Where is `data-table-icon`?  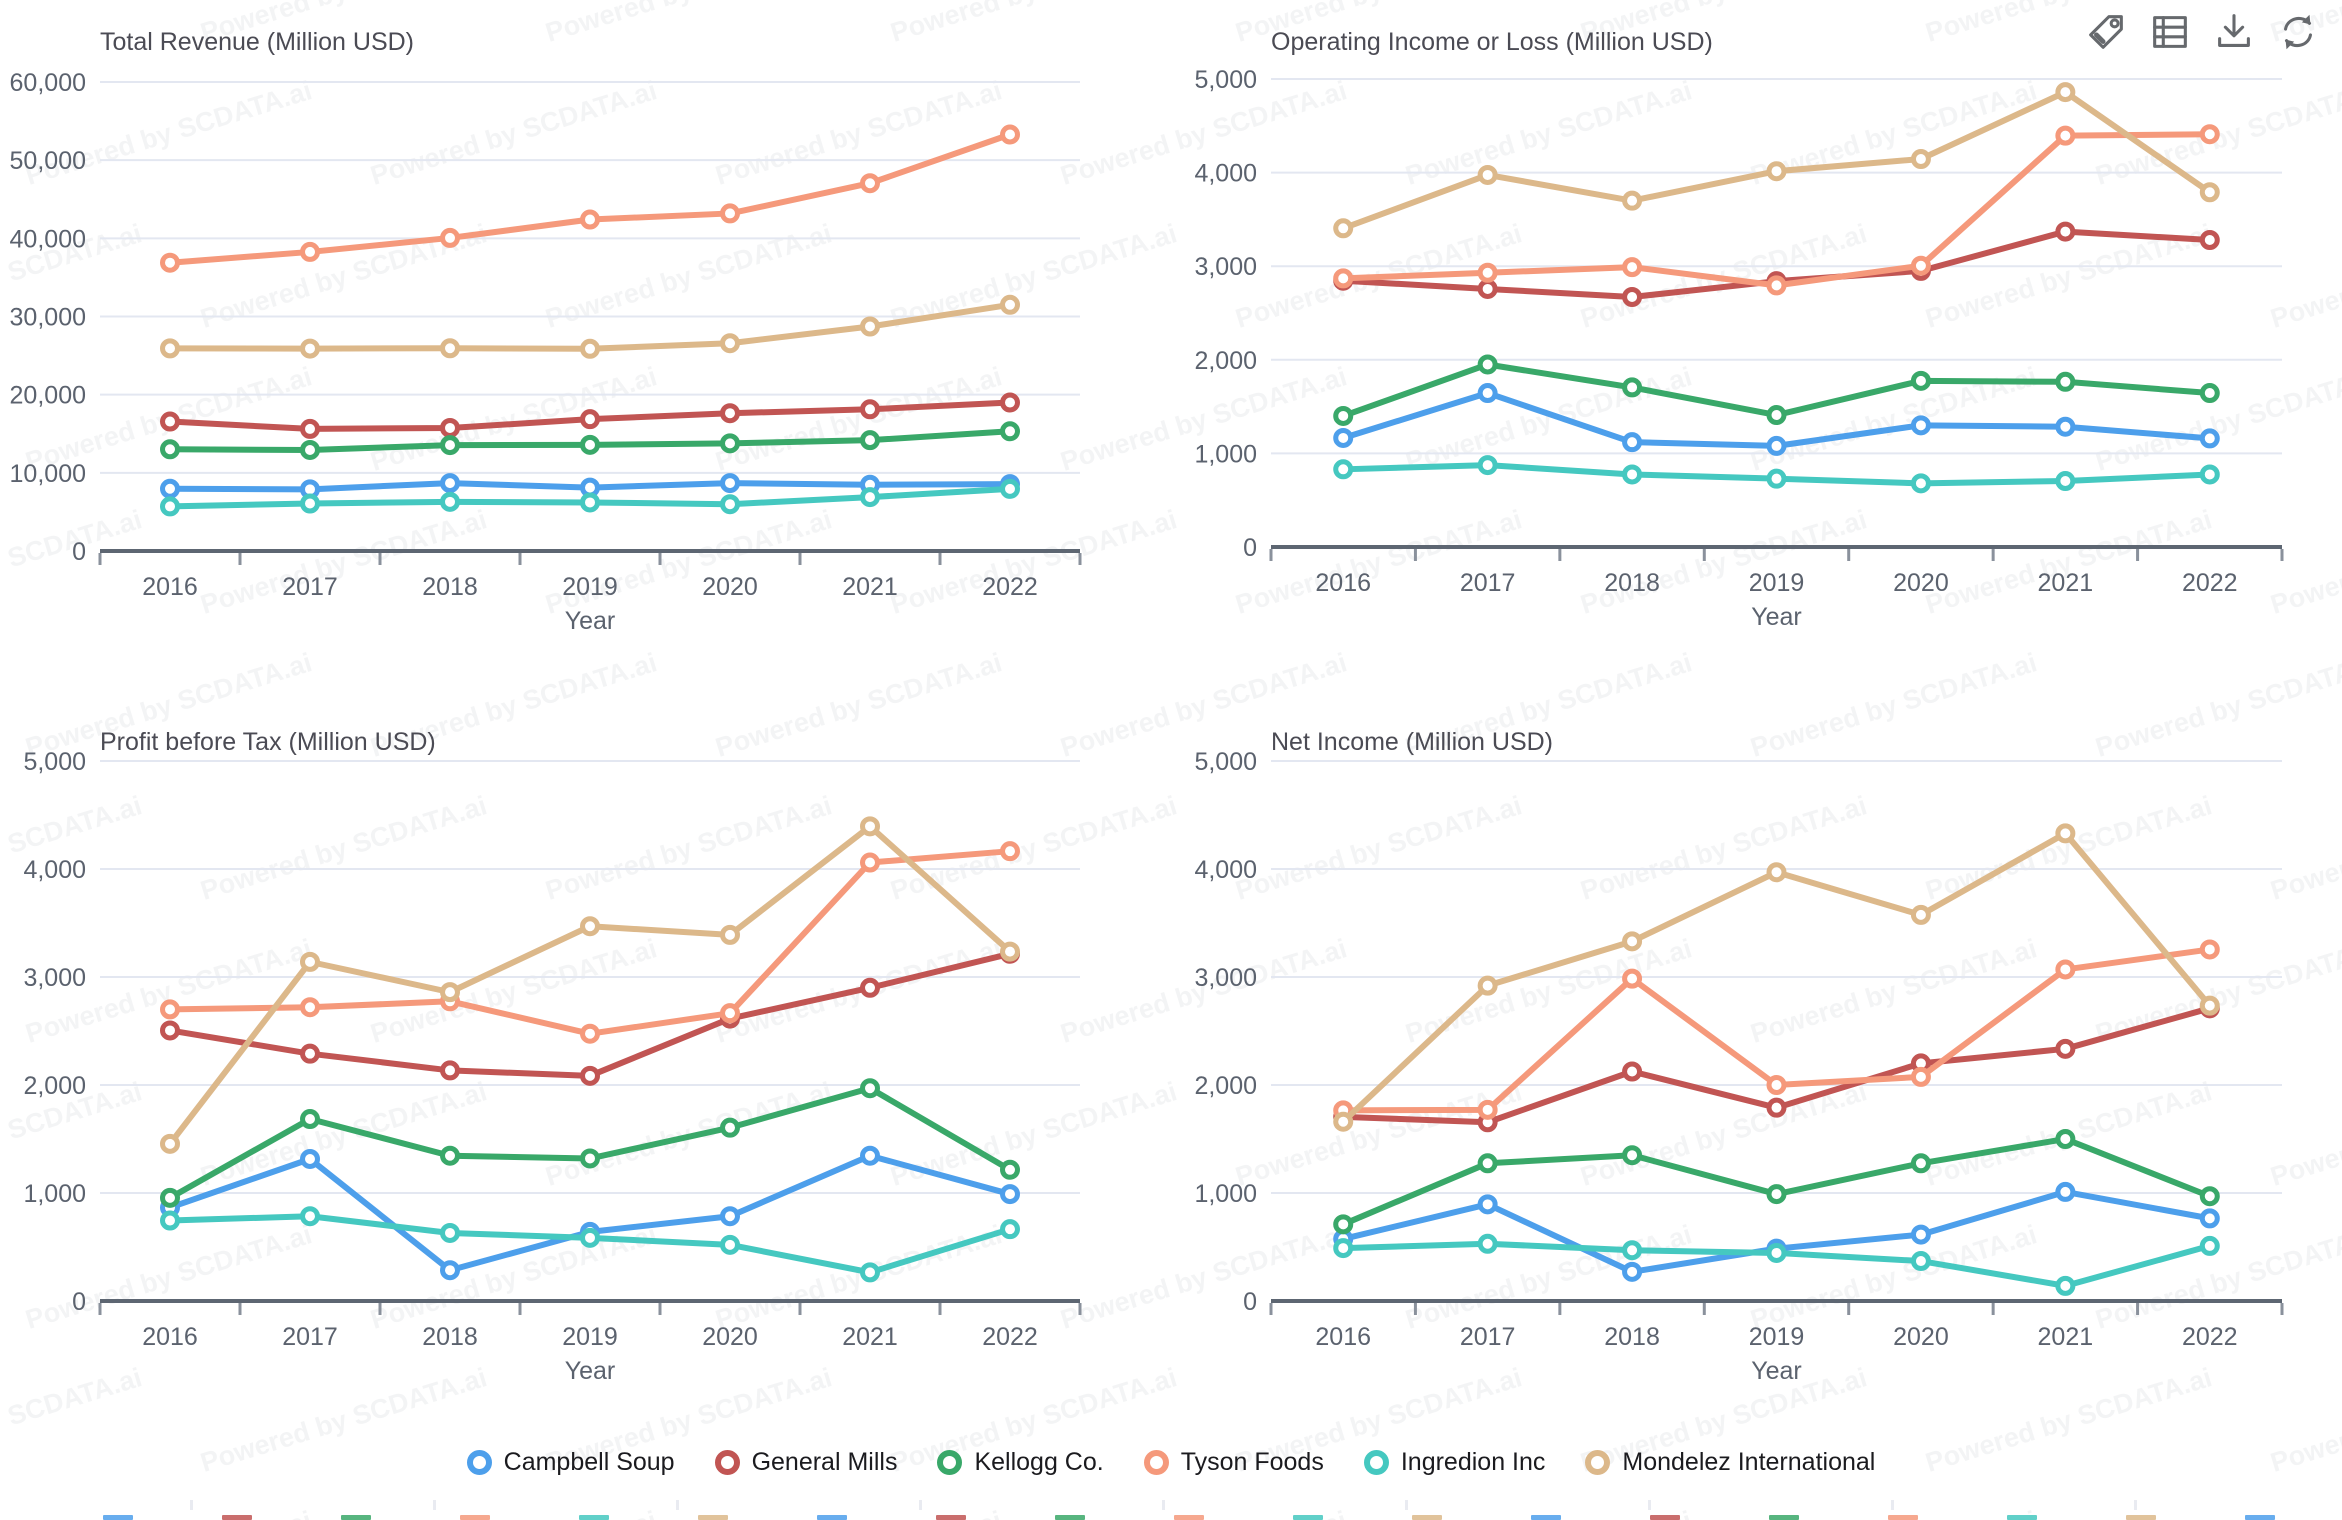 data-table-icon is located at coordinates (2170, 32).